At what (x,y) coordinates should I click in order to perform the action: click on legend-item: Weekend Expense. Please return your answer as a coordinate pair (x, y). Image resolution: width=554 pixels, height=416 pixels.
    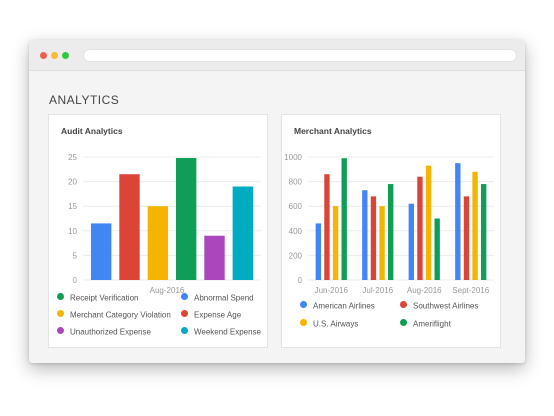
    Looking at the image, I should click on (221, 331).